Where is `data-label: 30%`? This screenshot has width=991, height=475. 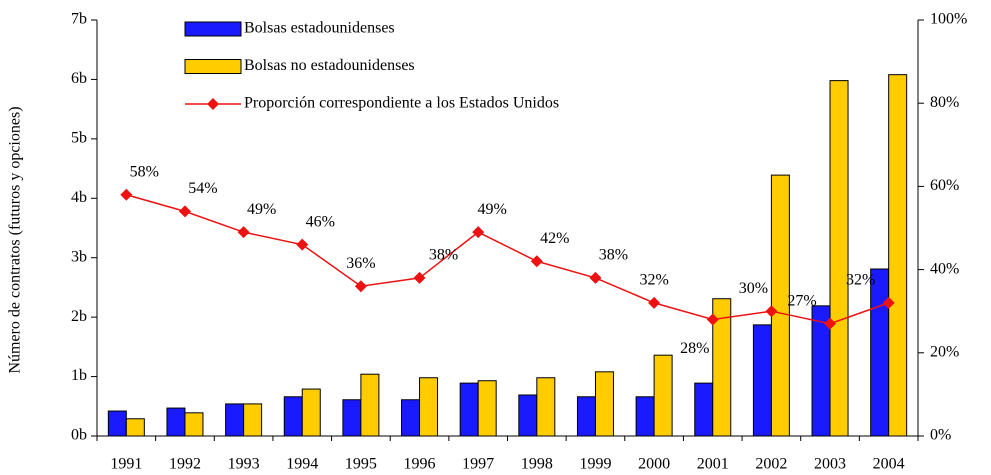 data-label: 30% is located at coordinates (753, 288).